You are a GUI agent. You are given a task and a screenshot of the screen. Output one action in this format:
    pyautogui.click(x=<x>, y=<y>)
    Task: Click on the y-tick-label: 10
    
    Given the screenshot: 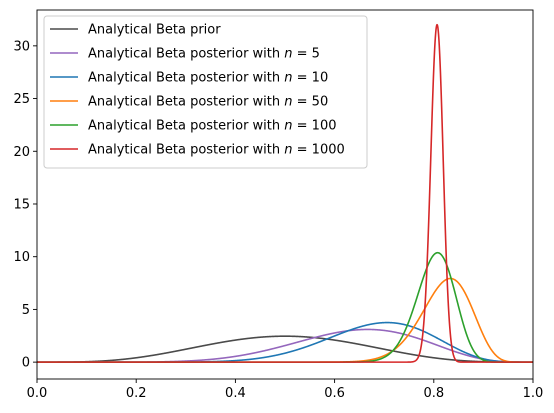 What is the action you would take?
    pyautogui.click(x=21, y=257)
    